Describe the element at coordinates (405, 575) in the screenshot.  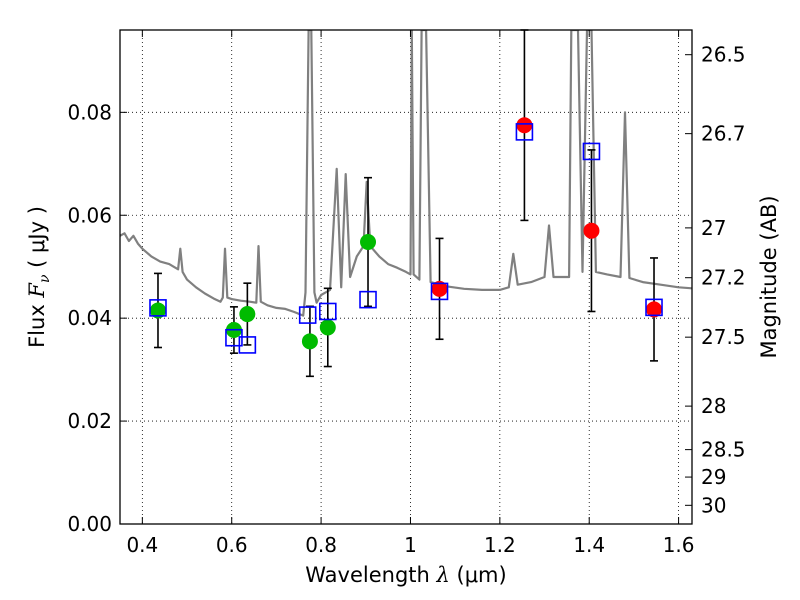
I see `x-axis-label: Wavelength λ (μm)` at that location.